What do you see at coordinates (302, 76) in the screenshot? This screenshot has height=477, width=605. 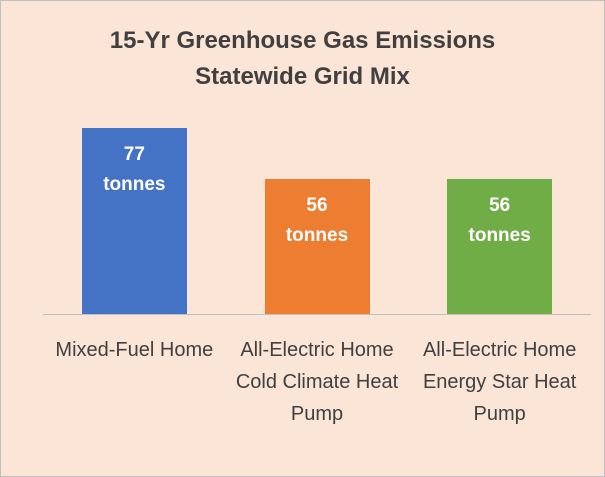 I see `chart-title: Statewide Grid Mix` at bounding box center [302, 76].